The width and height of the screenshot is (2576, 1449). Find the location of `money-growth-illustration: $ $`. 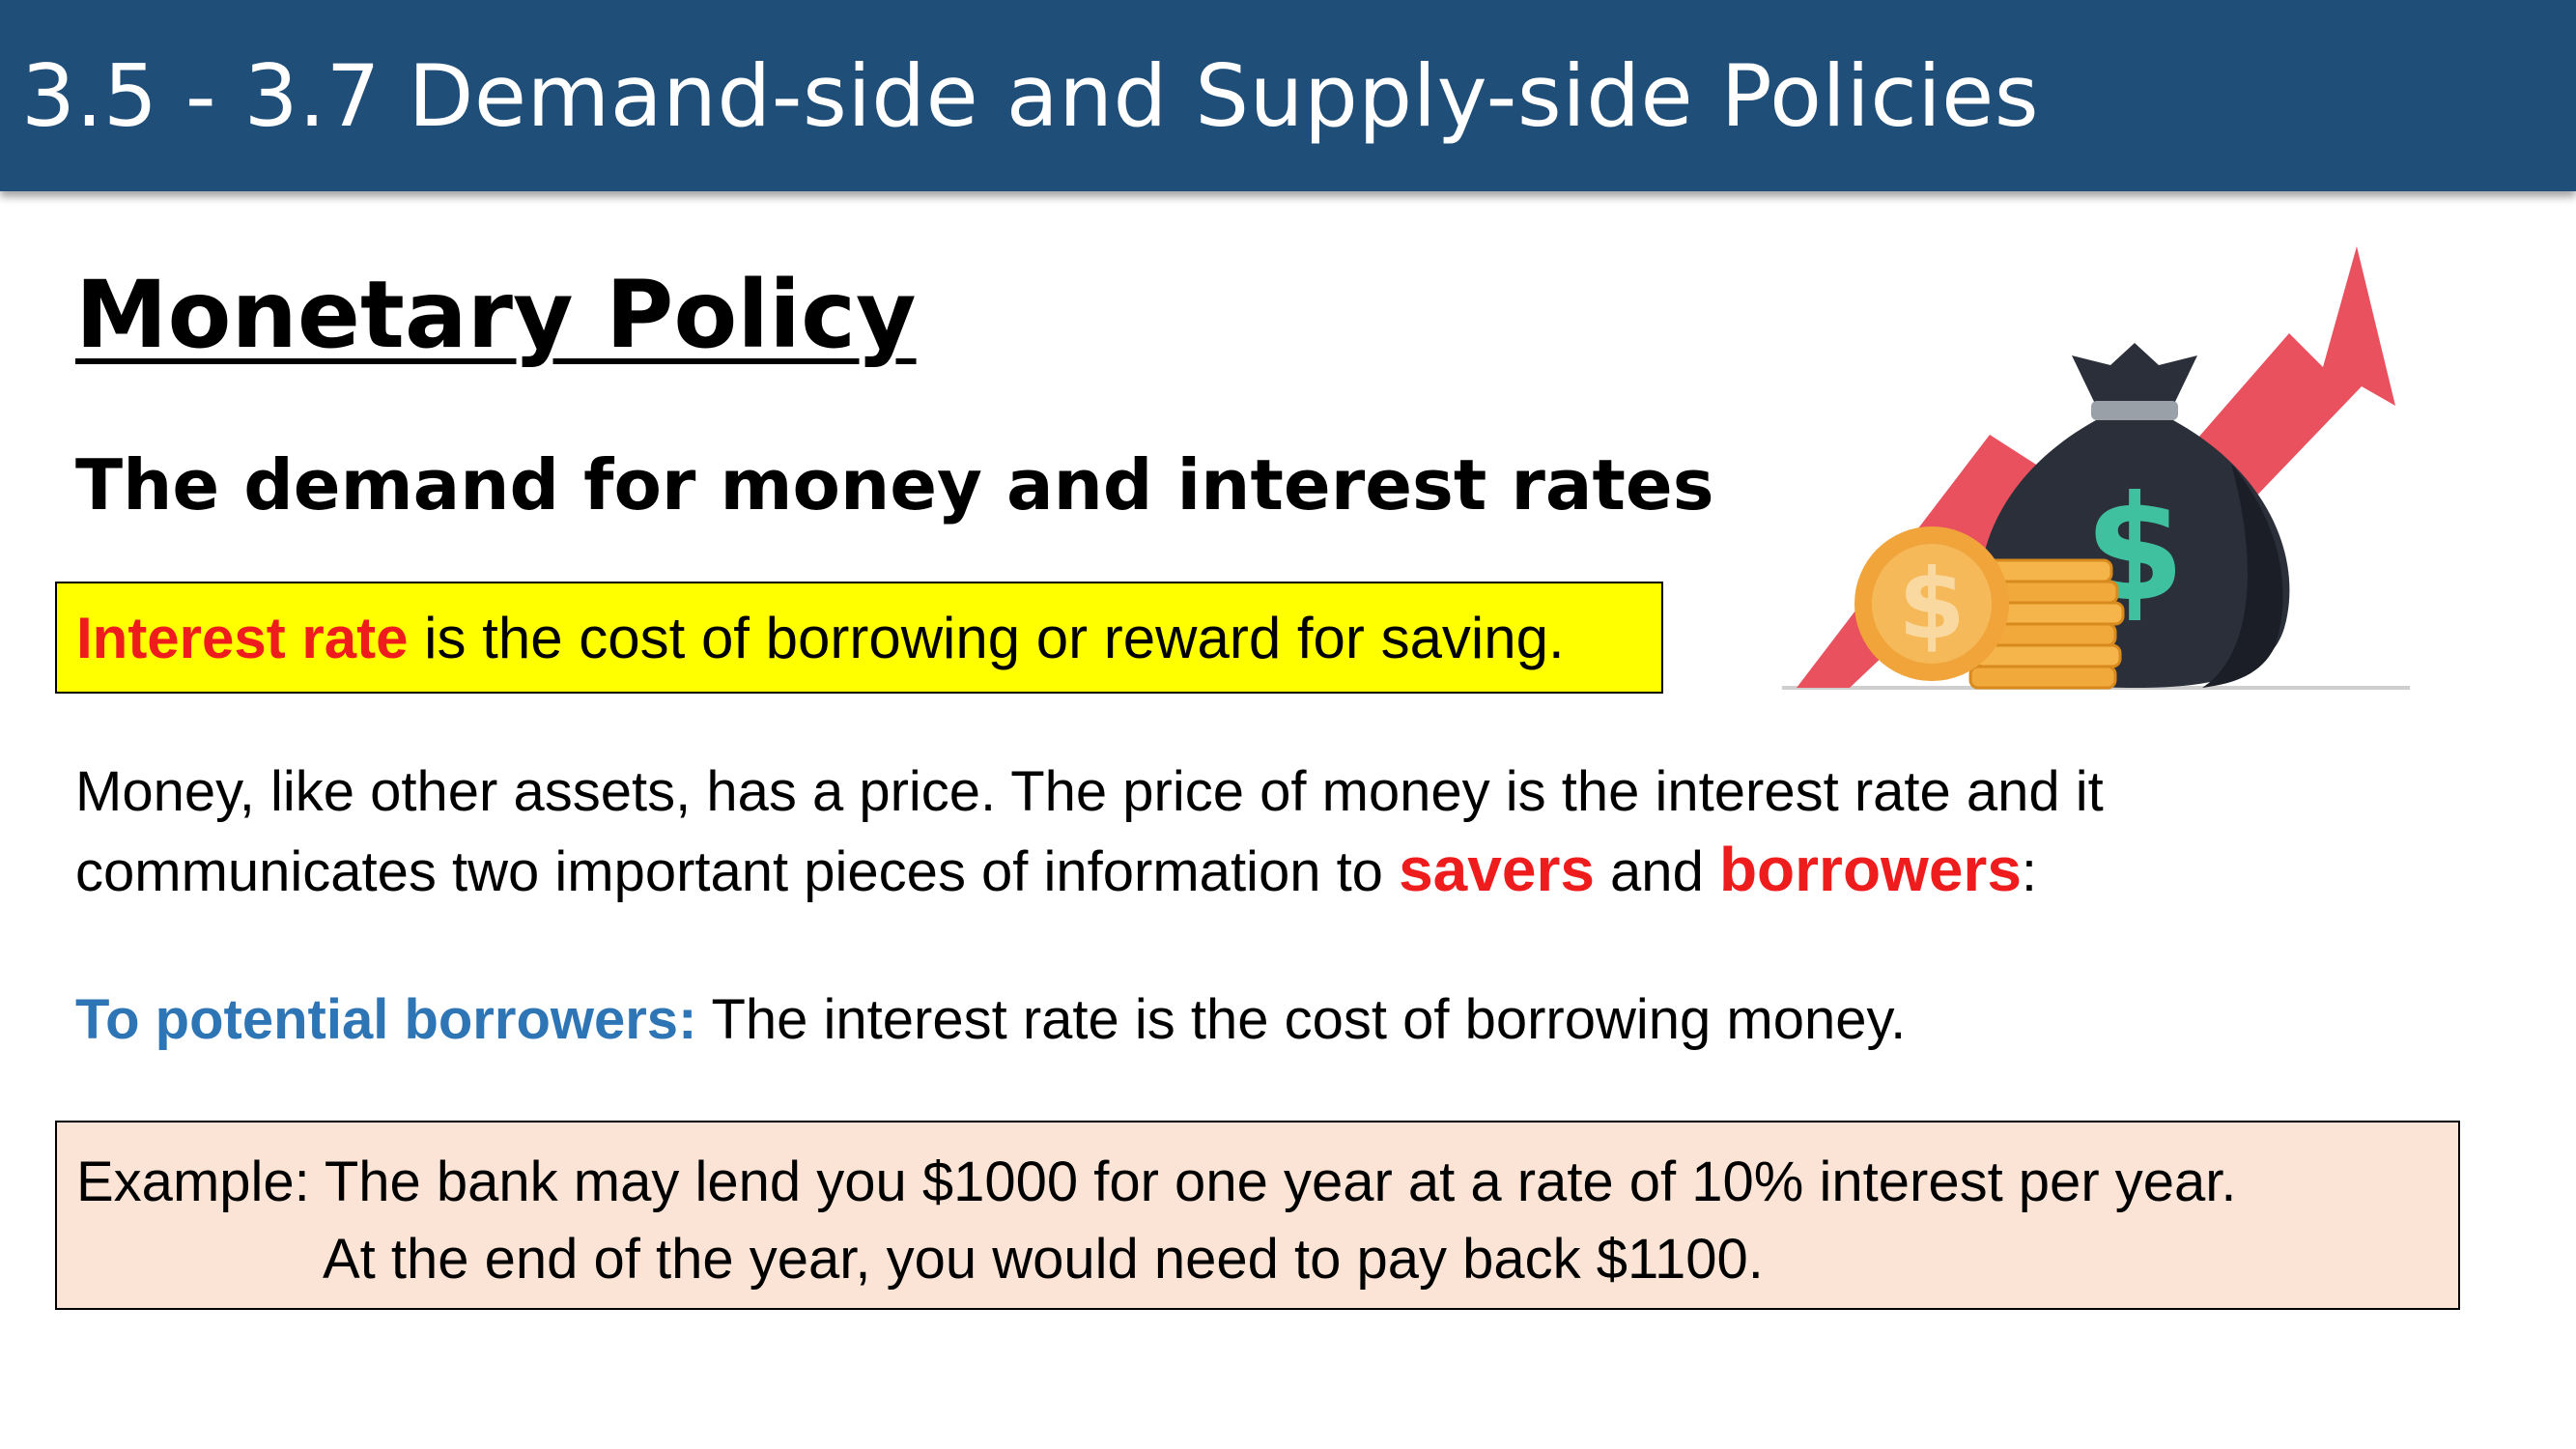

money-growth-illustration: $ $ is located at coordinates (2096, 468).